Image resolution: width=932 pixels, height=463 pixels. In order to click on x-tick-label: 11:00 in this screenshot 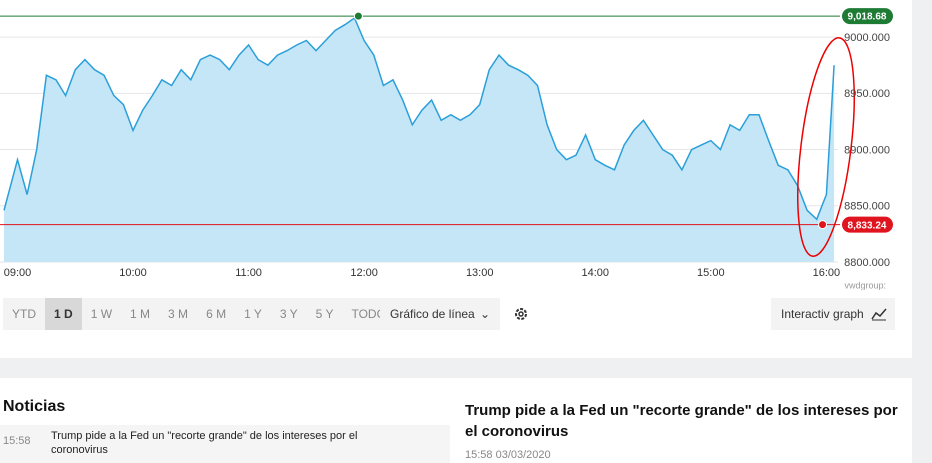, I will do `click(248, 273)`.